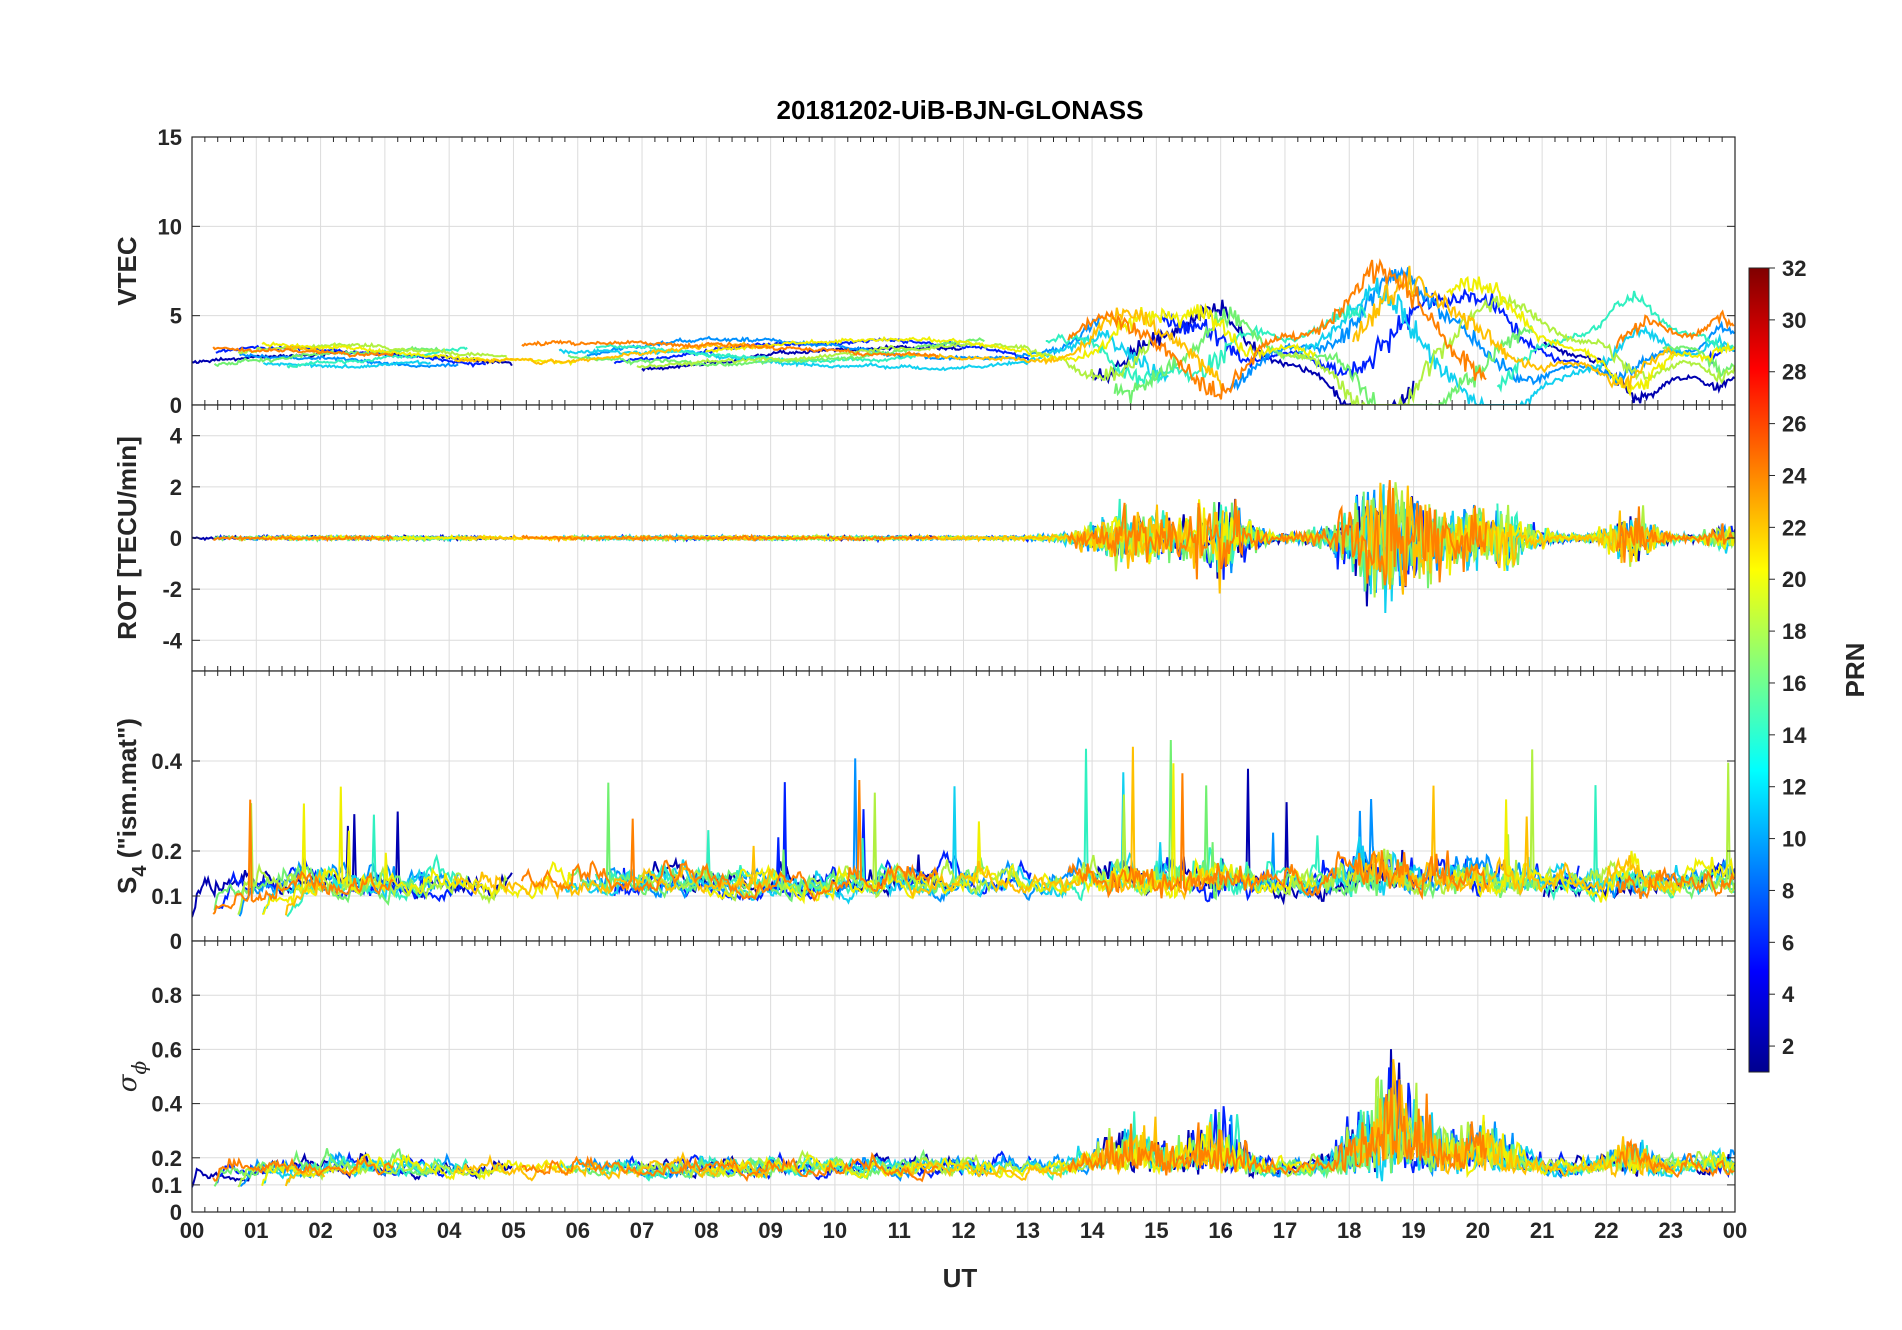 This screenshot has height=1330, width=1902. I want to click on y-ticks: 0 0.1 0.2 0.4, so click(943, 851).